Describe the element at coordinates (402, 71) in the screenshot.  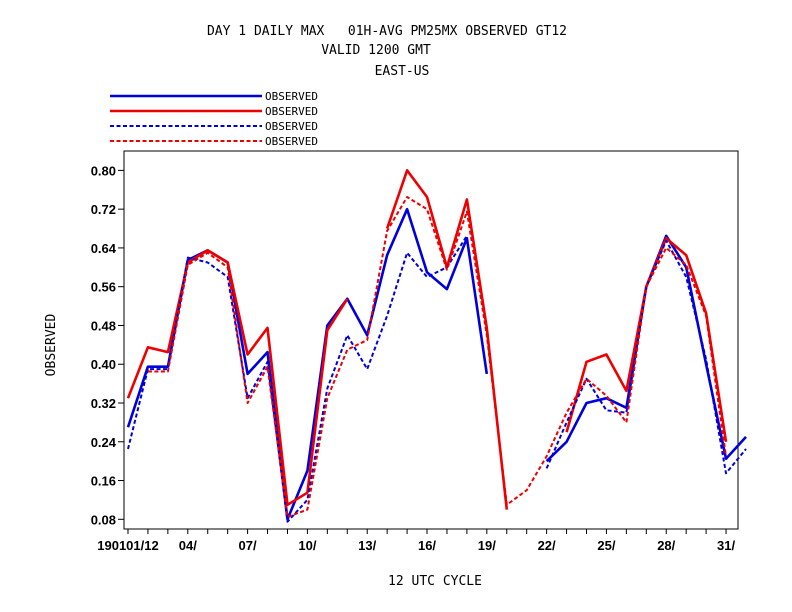
I see `chart-title-line-3: EAST-US` at that location.